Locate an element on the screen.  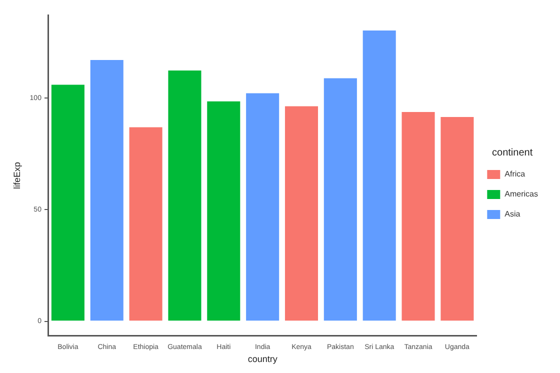
legend-label: Asia is located at coordinates (512, 214).